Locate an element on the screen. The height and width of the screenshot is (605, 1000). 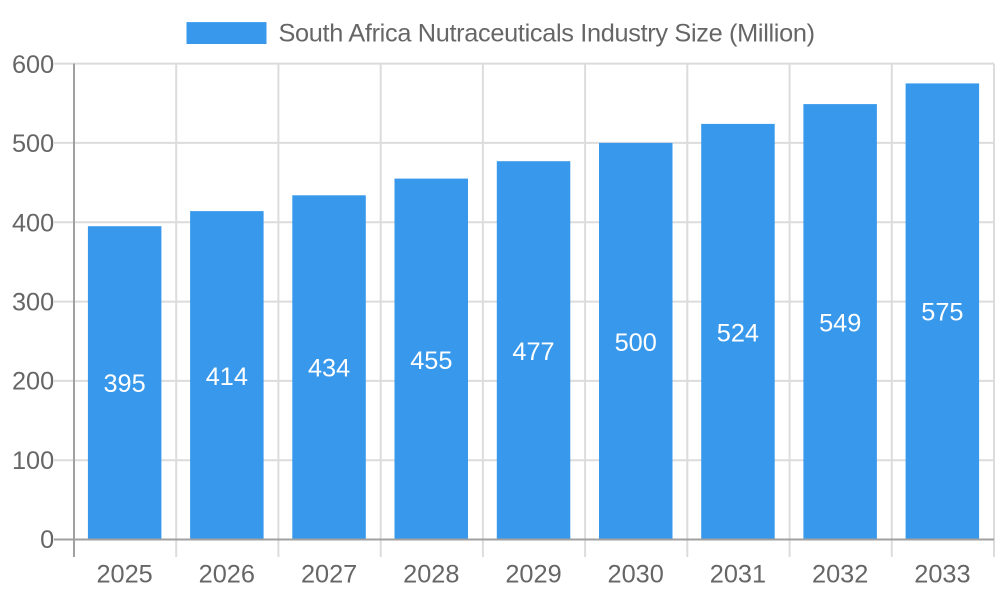
svg-text: 434 is located at coordinates (329, 368).